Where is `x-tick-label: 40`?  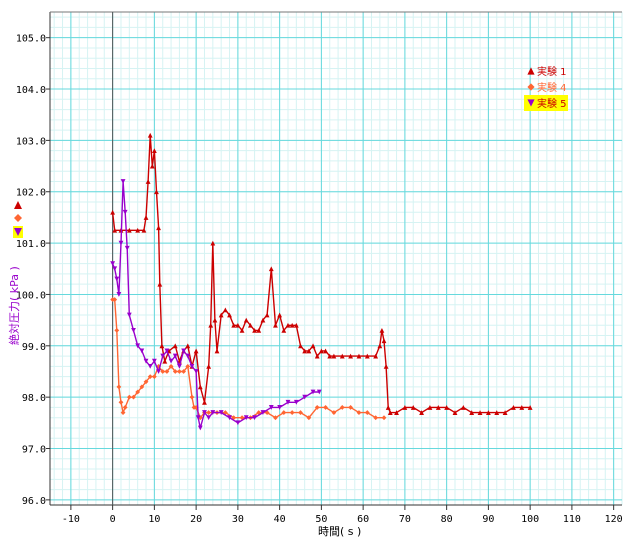
x-tick-label: 40 is located at coordinates (280, 519).